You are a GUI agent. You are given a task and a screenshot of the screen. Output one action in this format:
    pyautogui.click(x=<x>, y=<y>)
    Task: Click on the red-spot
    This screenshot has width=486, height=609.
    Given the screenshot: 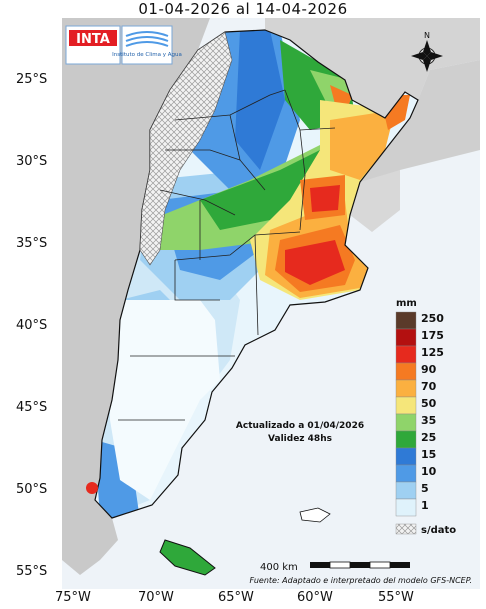 What is the action you would take?
    pyautogui.click(x=92, y=488)
    